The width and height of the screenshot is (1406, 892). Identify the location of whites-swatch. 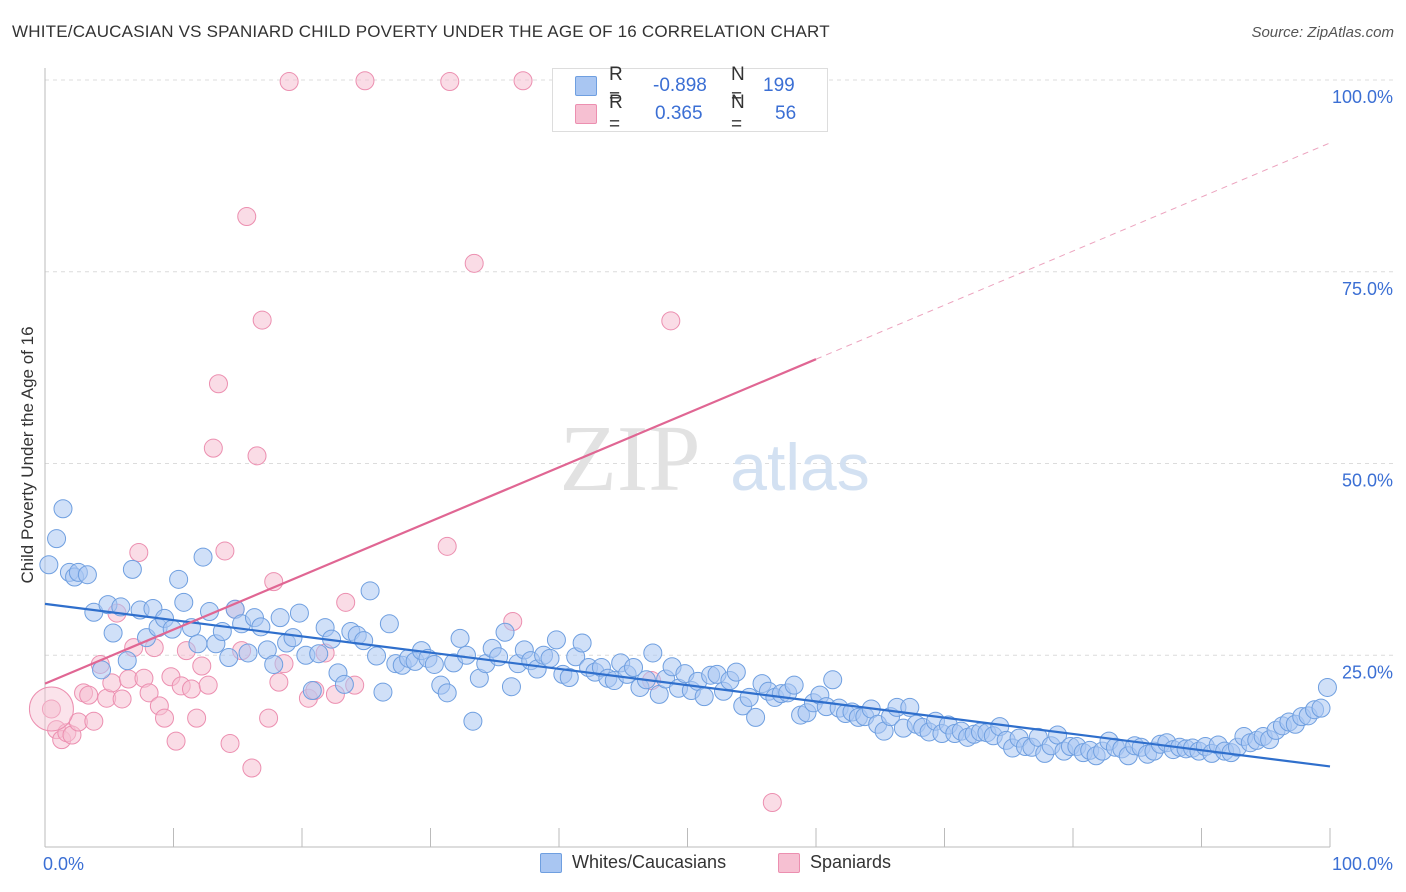
(586, 86).